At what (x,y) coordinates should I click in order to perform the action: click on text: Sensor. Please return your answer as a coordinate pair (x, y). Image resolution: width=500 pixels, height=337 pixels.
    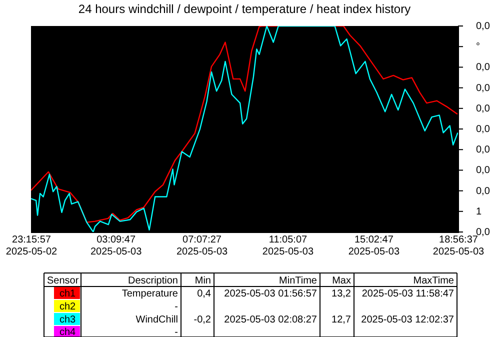
    Looking at the image, I should click on (63, 280).